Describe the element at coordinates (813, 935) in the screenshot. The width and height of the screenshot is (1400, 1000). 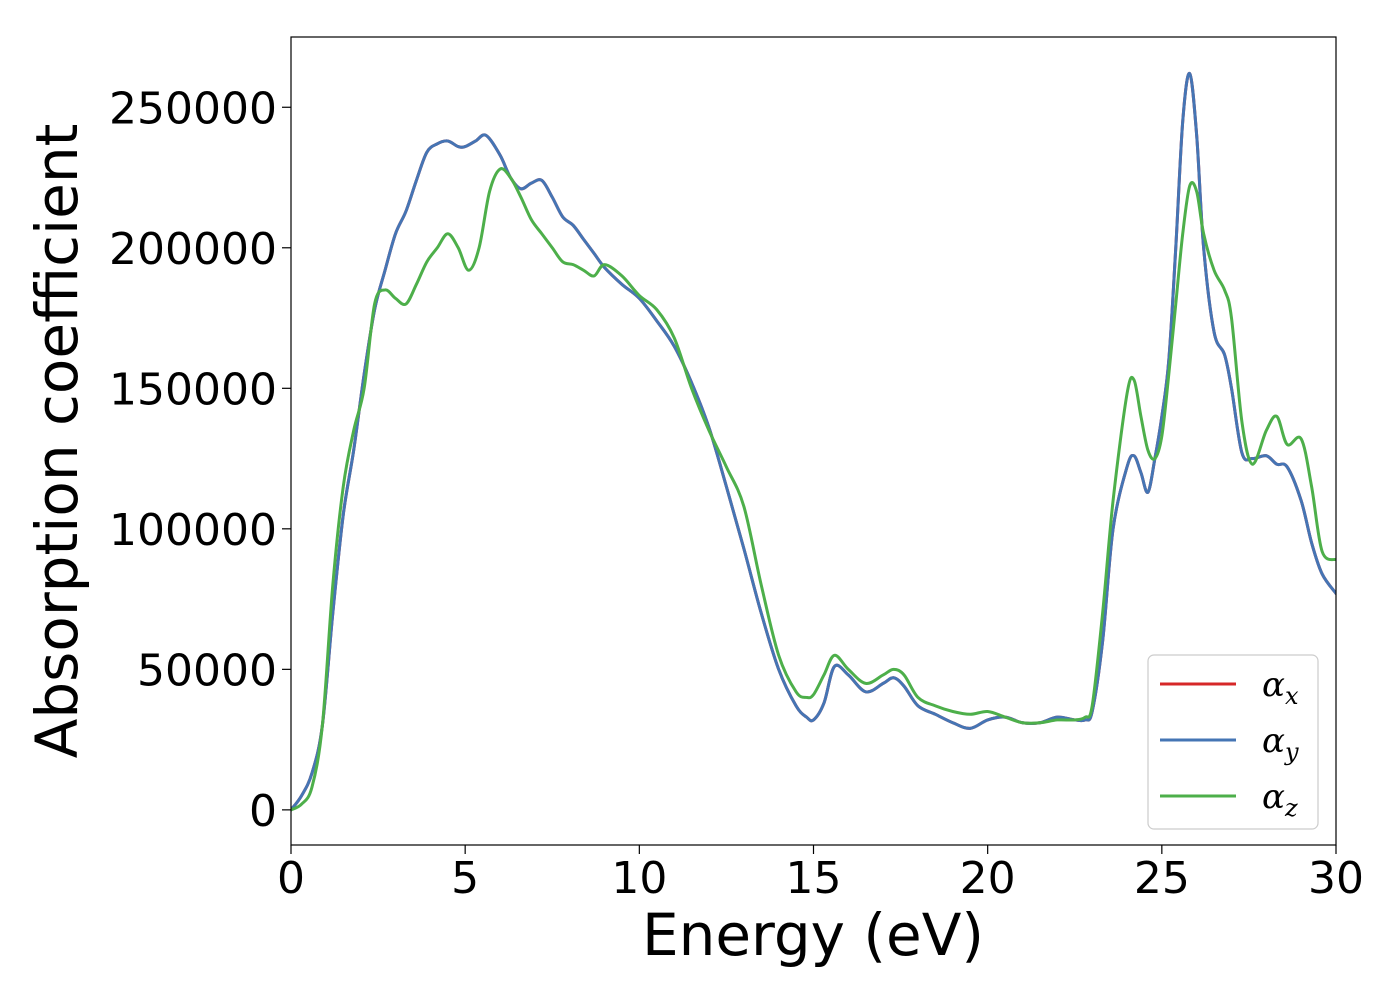
I see `x-axis-title: Energy (eV)` at that location.